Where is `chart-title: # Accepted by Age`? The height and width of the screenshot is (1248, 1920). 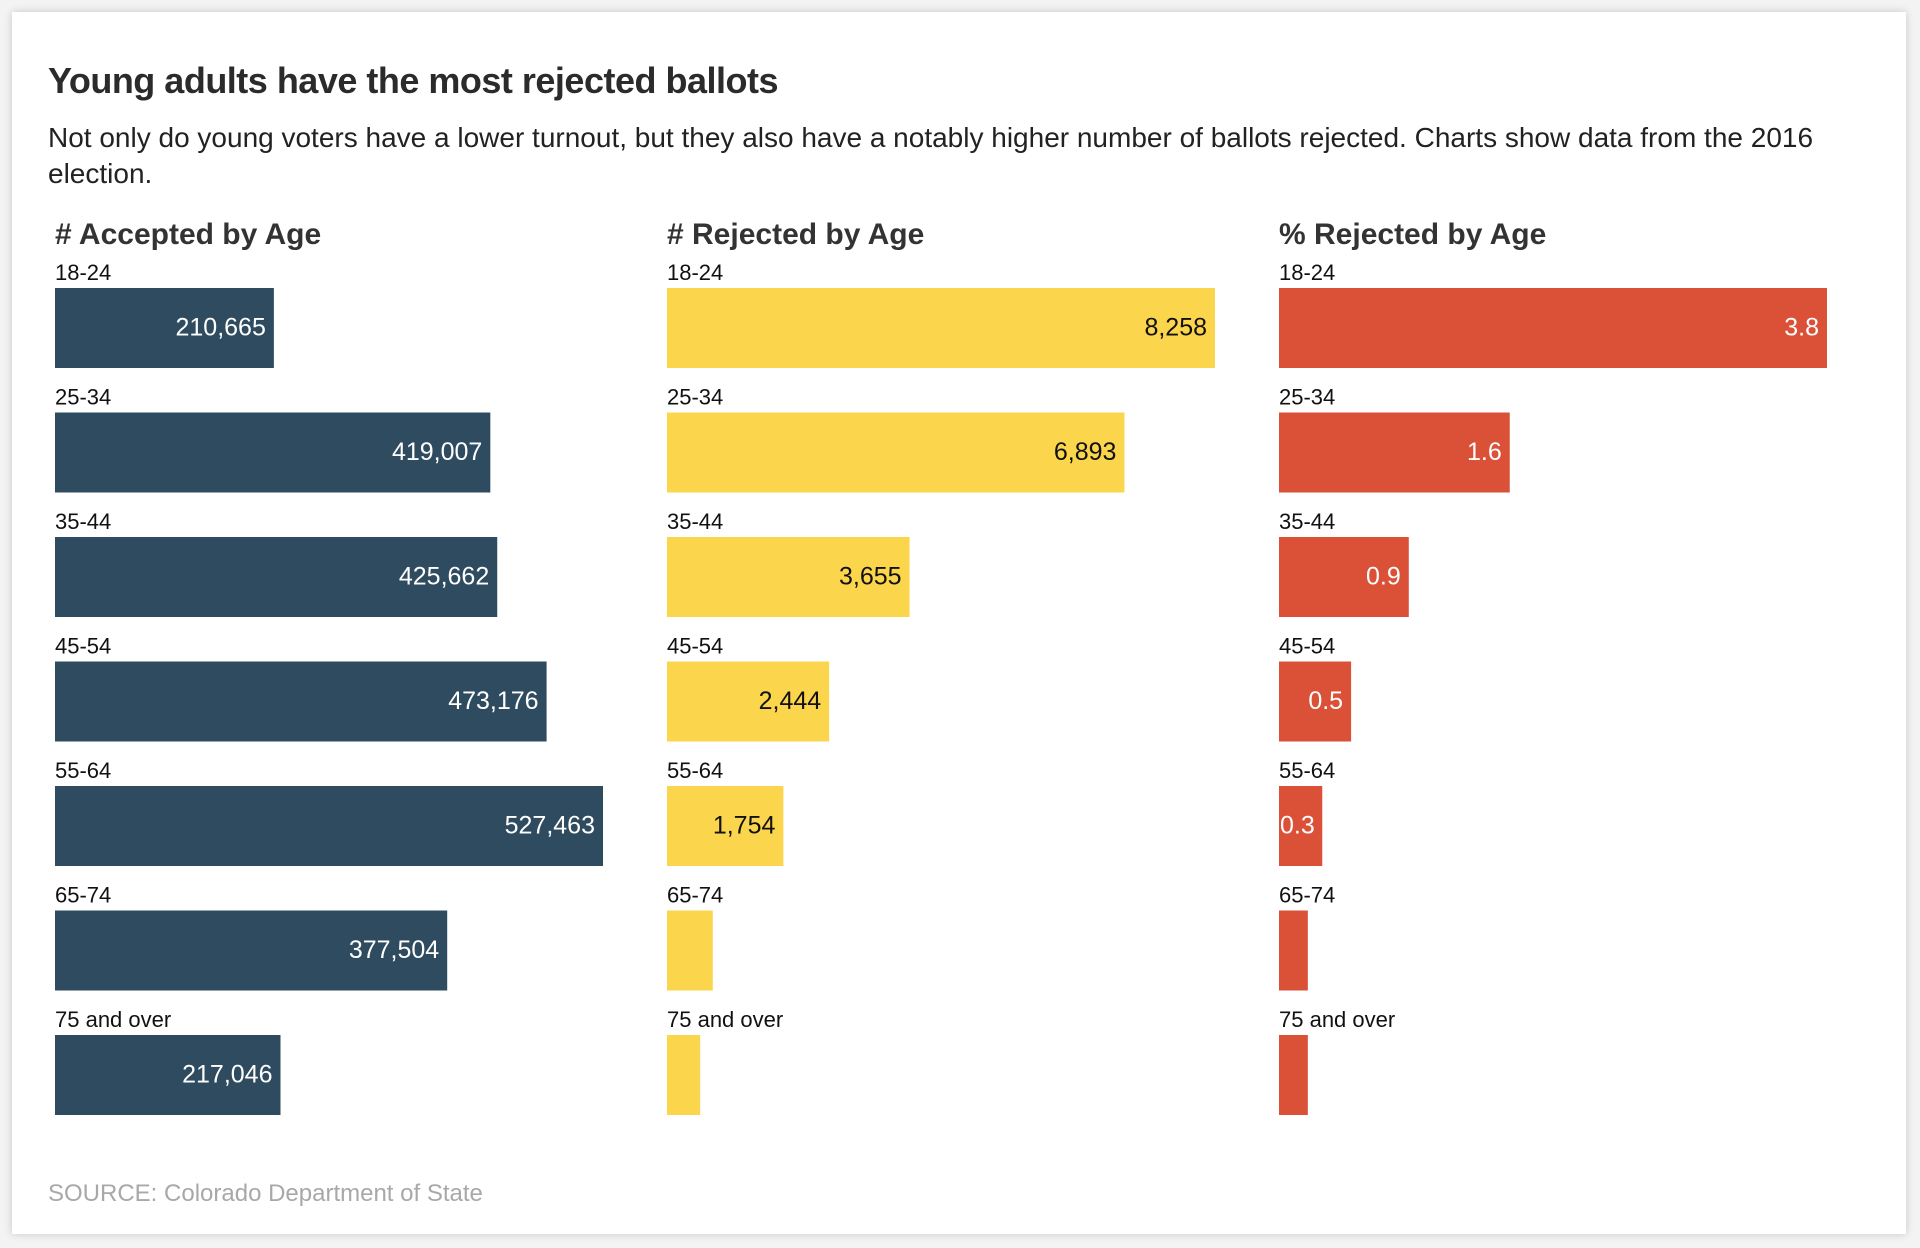
chart-title: # Accepted by Age is located at coordinates (188, 234).